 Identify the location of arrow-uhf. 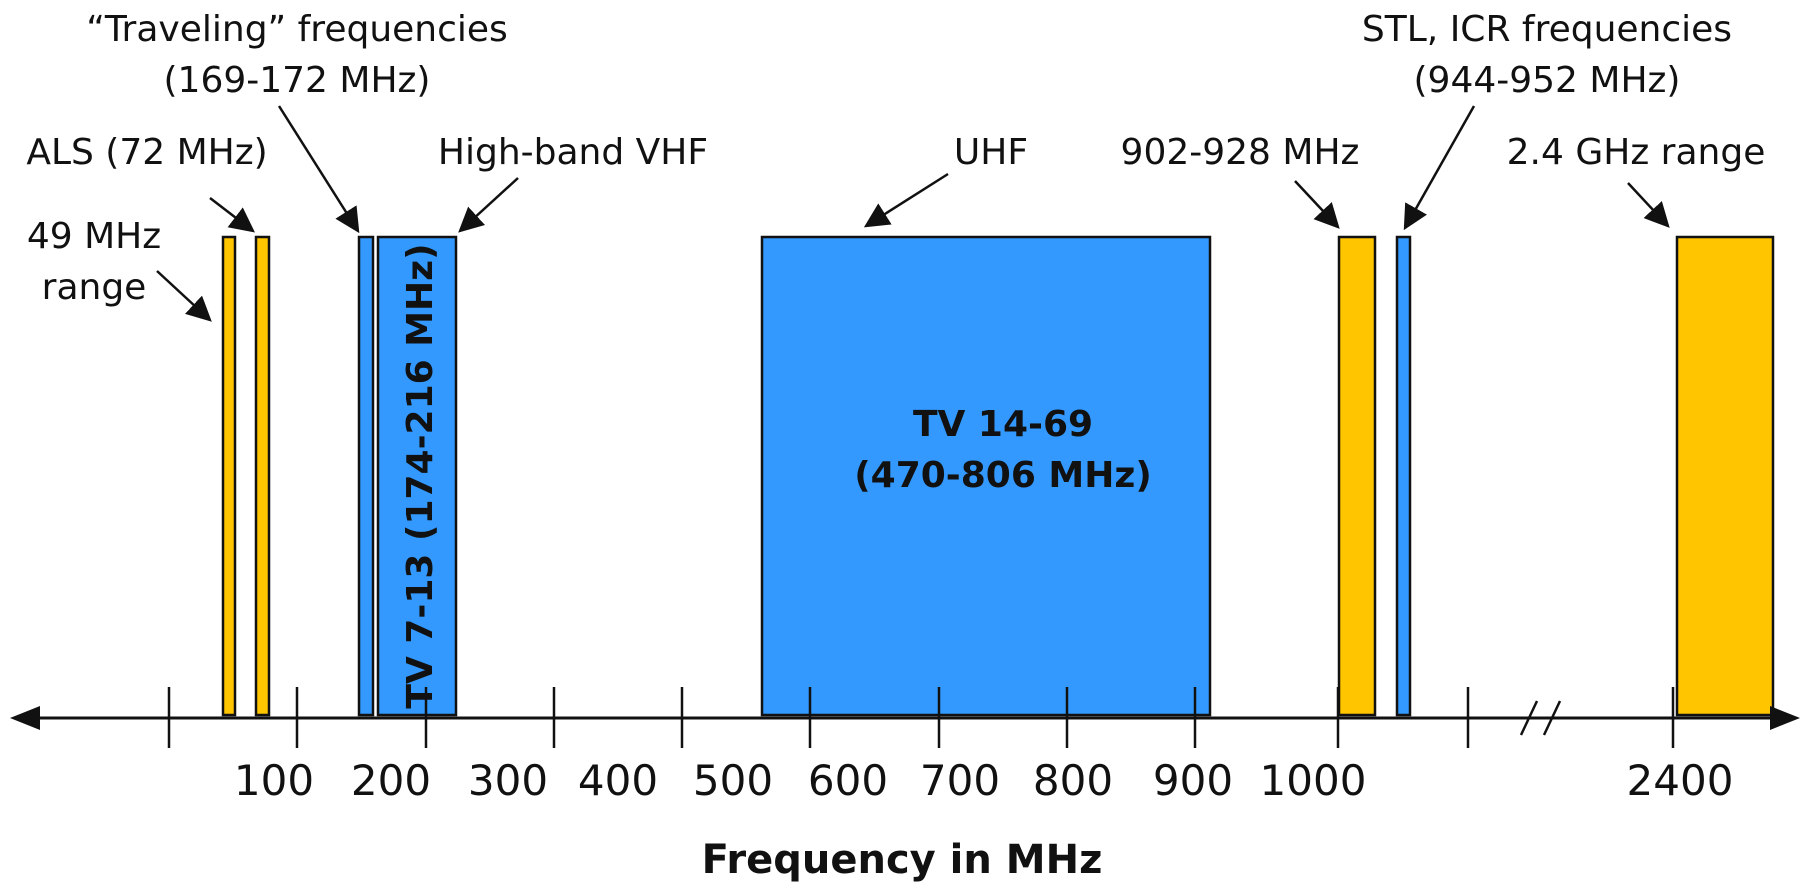
(906, 200).